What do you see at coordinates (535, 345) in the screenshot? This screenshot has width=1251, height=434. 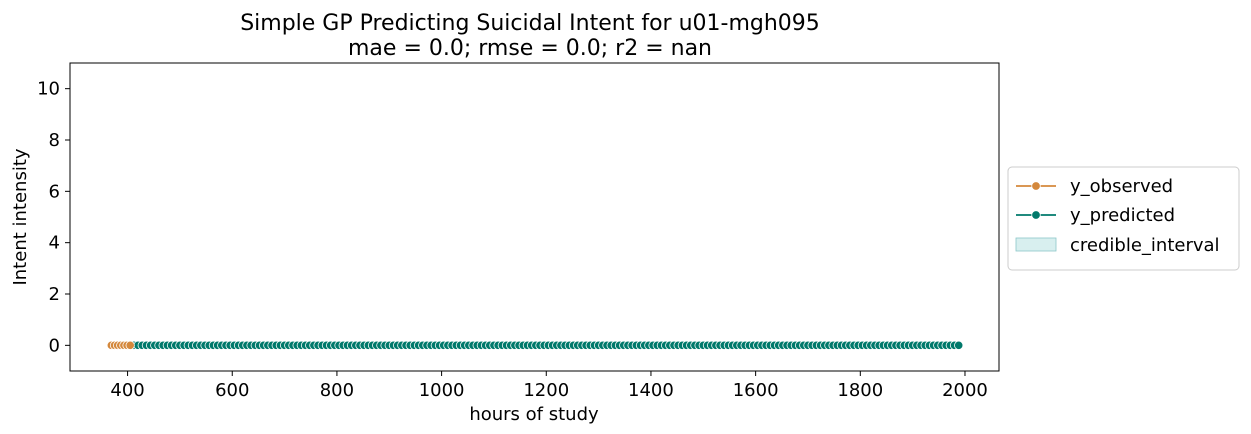 I see `plot-area` at bounding box center [535, 345].